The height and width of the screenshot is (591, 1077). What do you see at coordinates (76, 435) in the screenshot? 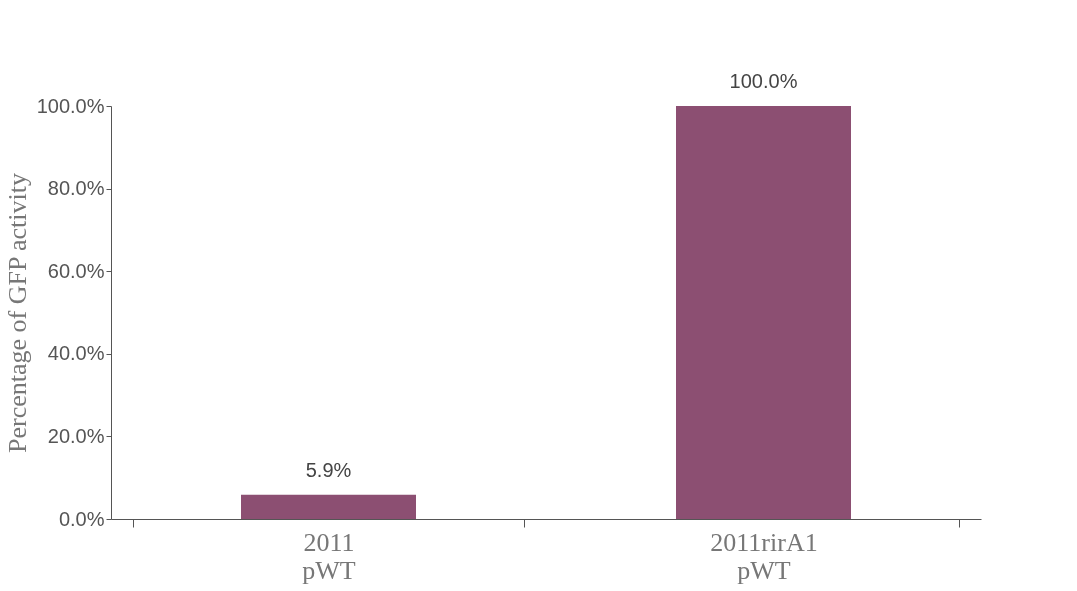
I see `y-tick-label: 20.0%` at bounding box center [76, 435].